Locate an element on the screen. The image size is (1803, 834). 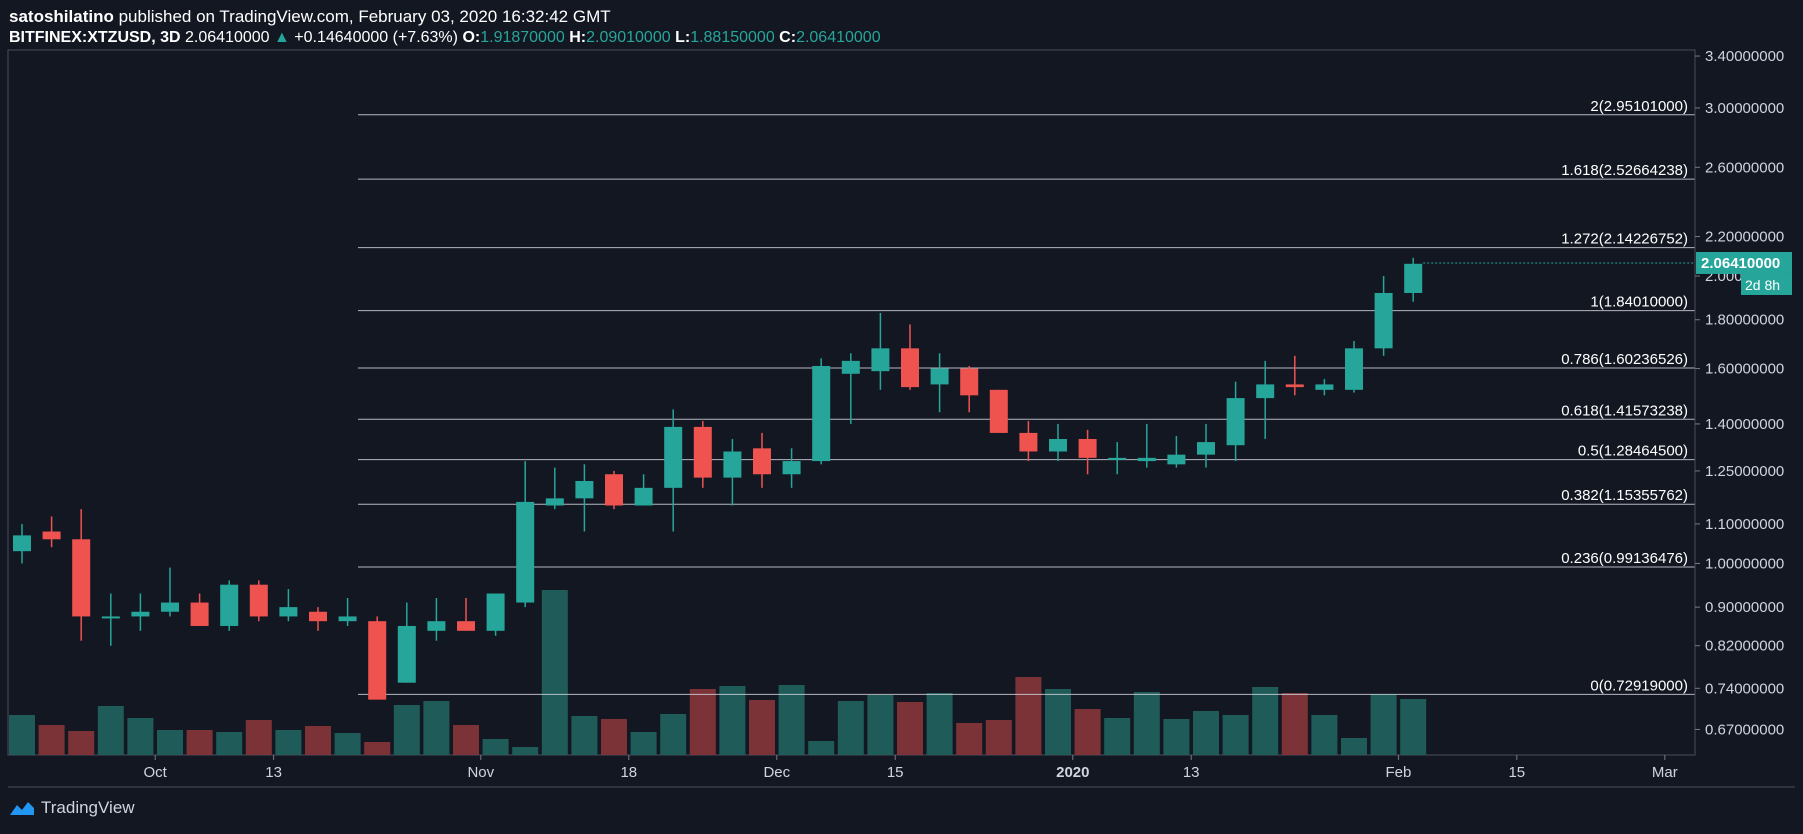
symbol-label: BITFINEX:XTZUSD, 3D is located at coordinates (95, 37).